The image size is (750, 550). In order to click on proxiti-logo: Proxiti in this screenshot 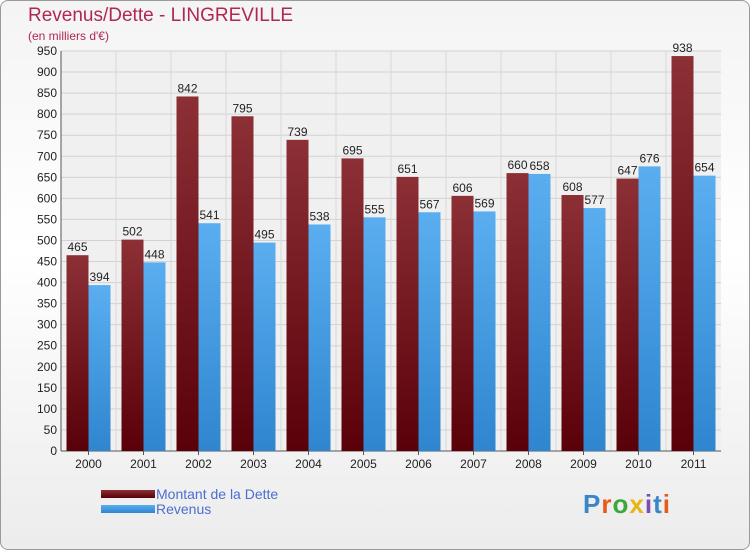, I will do `click(627, 504)`.